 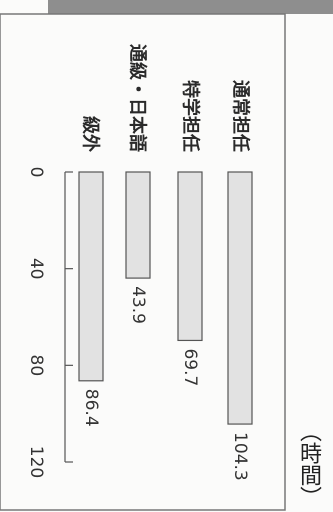 What do you see at coordinates (36, 366) in the screenshot?
I see `tick-label: 80` at bounding box center [36, 366].